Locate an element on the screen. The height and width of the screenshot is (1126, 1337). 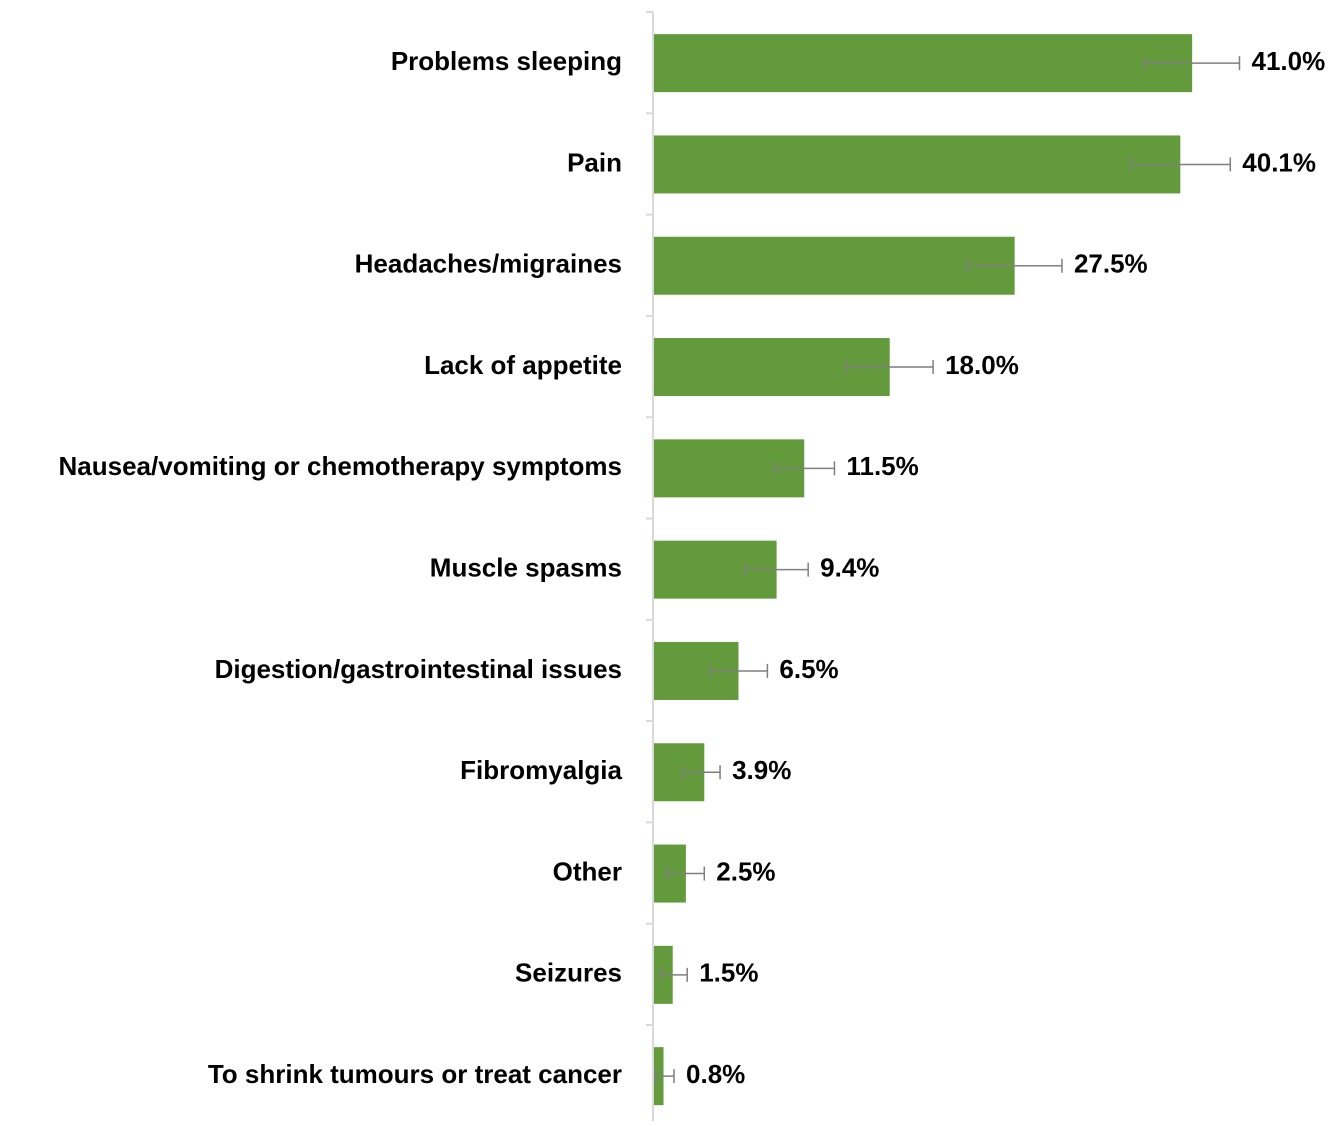
category-label: Seizures is located at coordinates (568, 973).